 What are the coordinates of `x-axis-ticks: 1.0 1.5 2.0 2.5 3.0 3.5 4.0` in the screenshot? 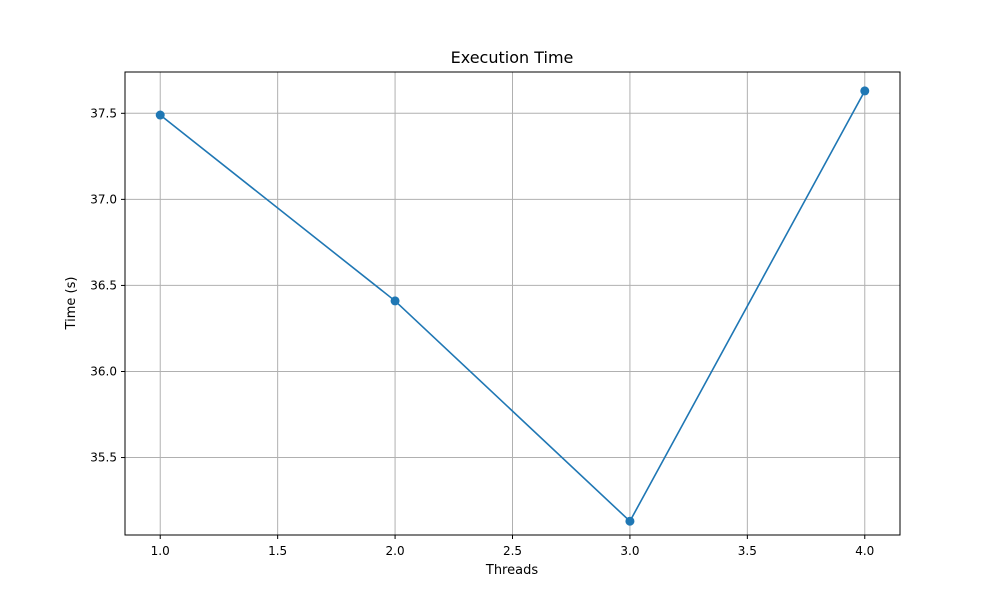 It's located at (512, 546).